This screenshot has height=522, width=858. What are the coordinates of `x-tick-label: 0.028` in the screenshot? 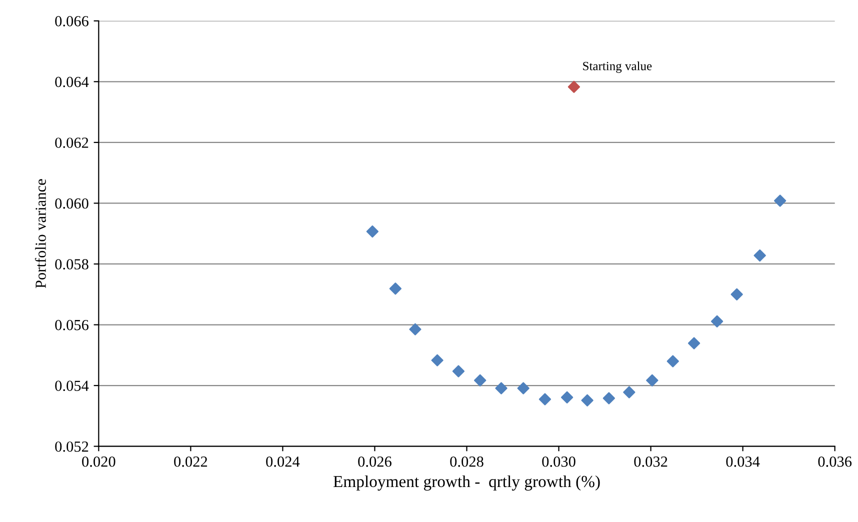 It's located at (467, 461).